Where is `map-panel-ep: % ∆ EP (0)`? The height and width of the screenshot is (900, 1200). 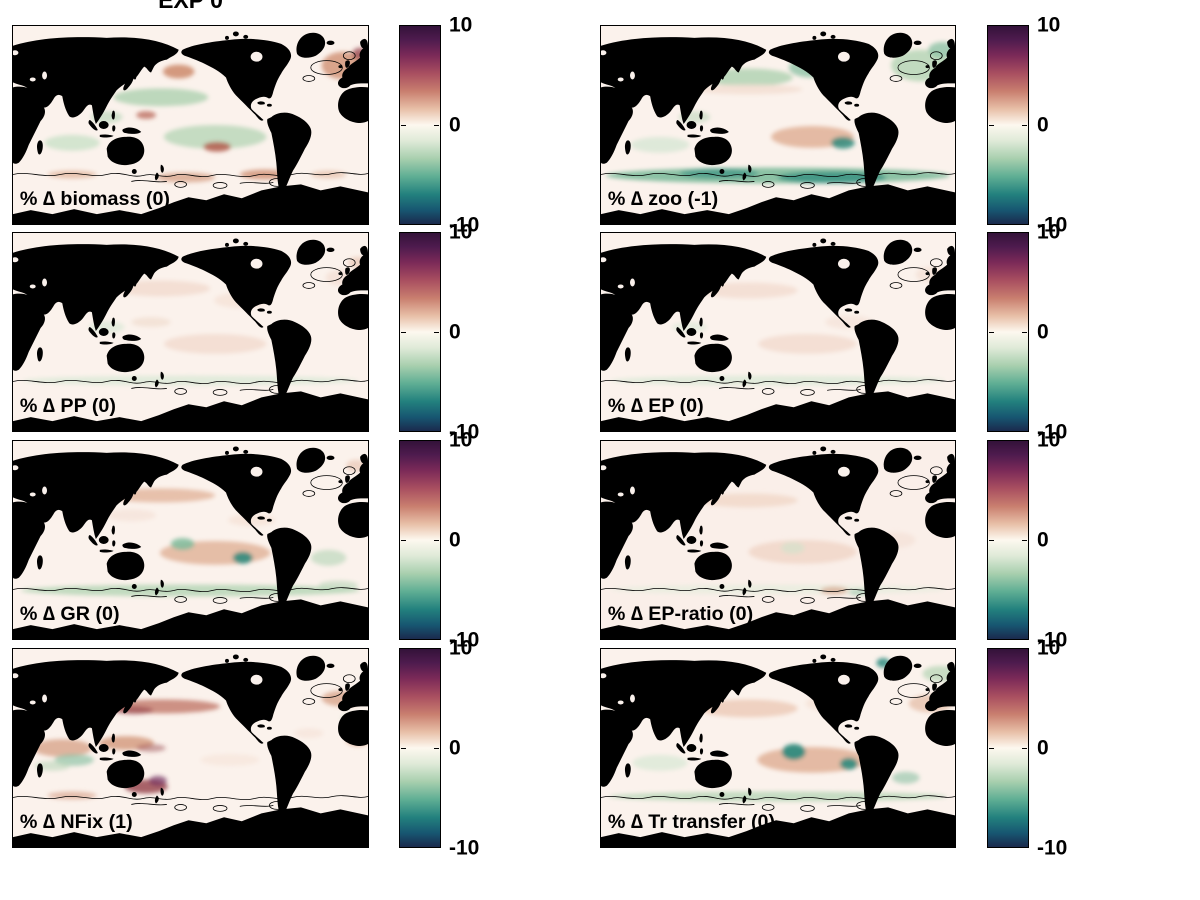
map-panel-ep: % ∆ EP (0) is located at coordinates (778, 332).